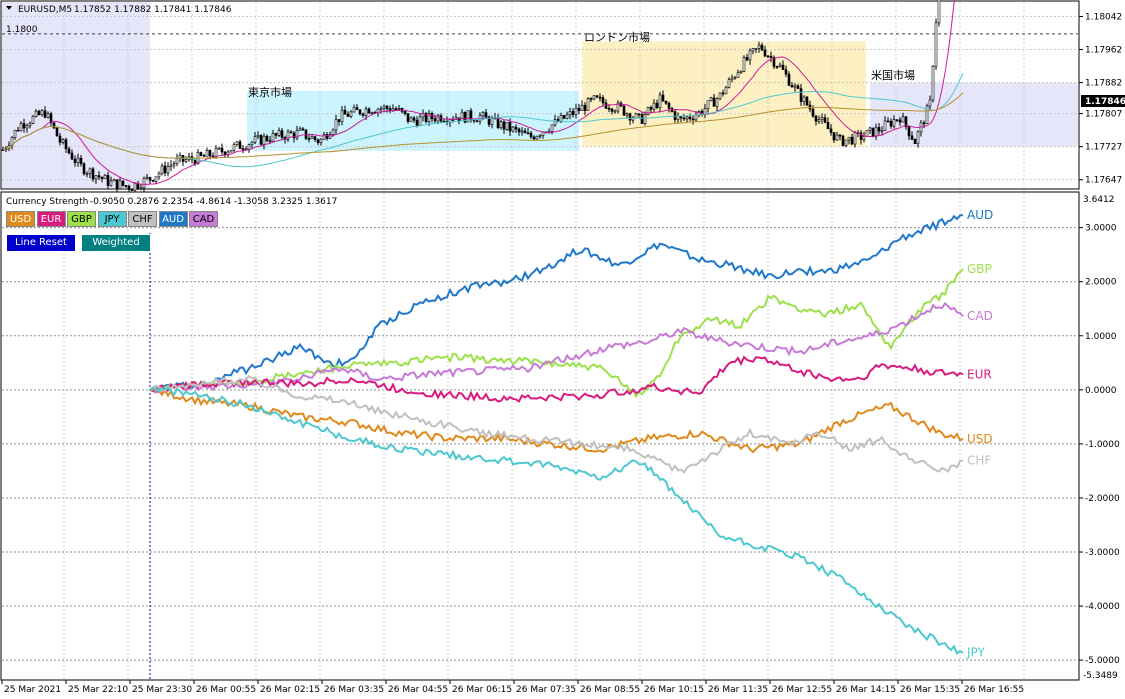  Describe the element at coordinates (290, 690) in the screenshot. I see `time-tick-label: 26 Mar 02:15` at that location.